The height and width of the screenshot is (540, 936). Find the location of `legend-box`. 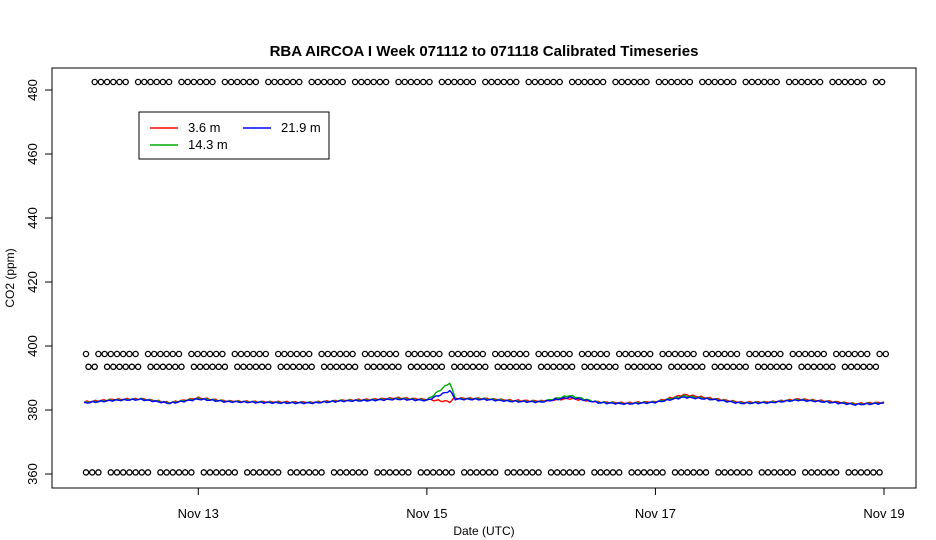

legend-box is located at coordinates (234, 135).